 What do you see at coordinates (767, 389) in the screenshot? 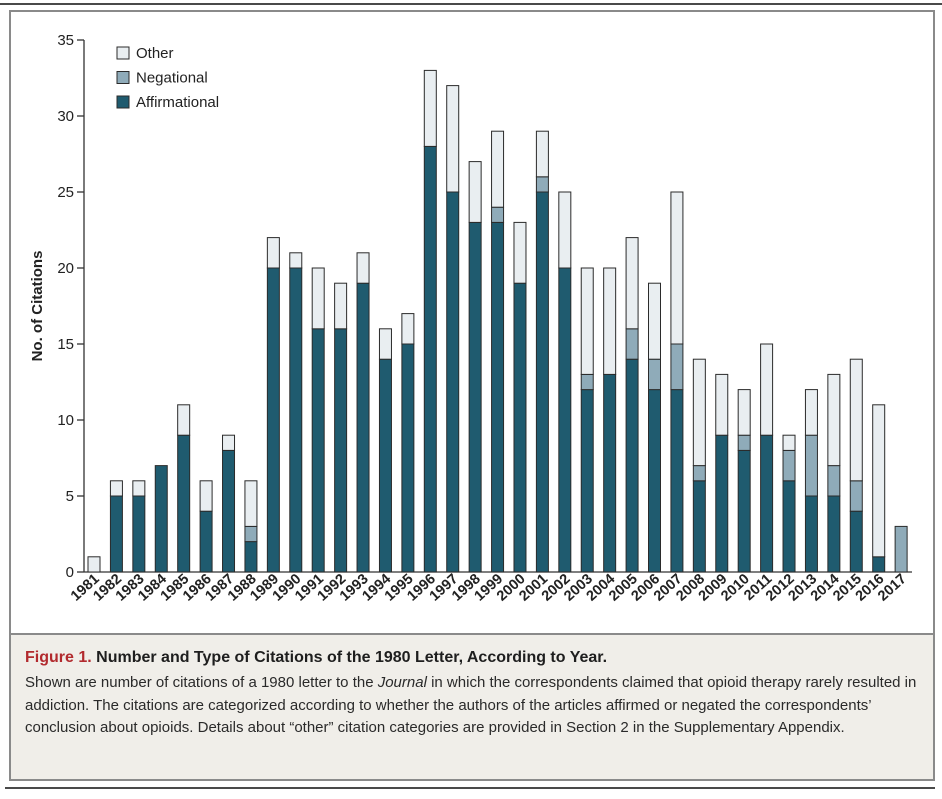
I see `bar-2011-other` at bounding box center [767, 389].